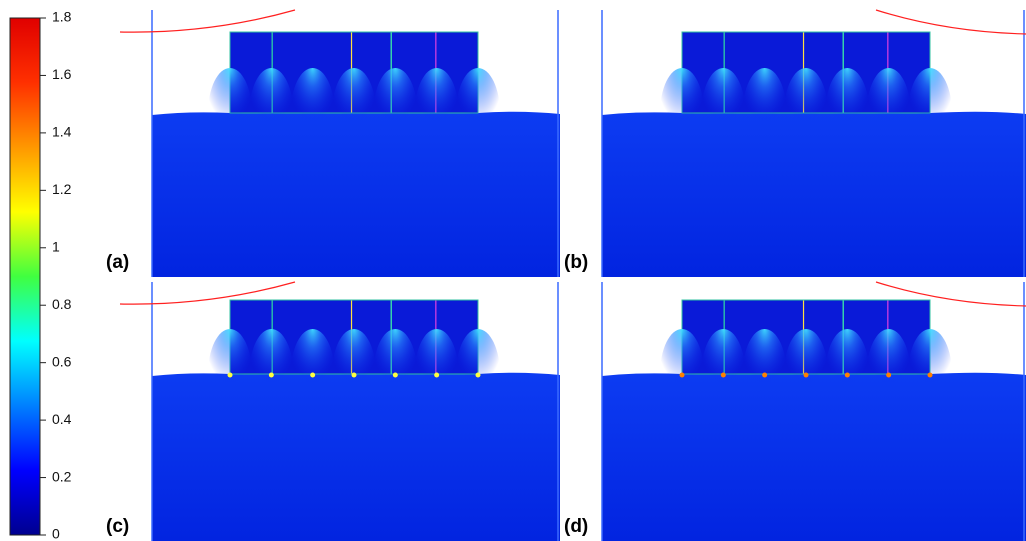 Image resolution: width=1026 pixels, height=541 pixels. Describe the element at coordinates (62, 304) in the screenshot. I see `tick-label: 0.8` at that location.